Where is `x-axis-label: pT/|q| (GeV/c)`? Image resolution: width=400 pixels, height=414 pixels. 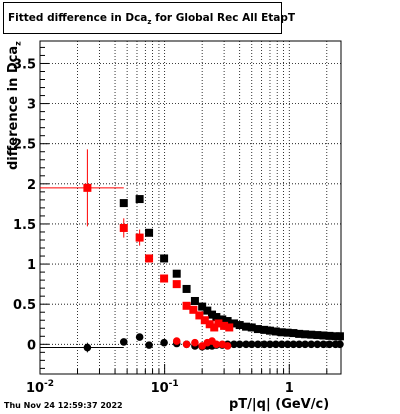 x-axis-label: pT/|q| (GeV/c) is located at coordinates (279, 404).